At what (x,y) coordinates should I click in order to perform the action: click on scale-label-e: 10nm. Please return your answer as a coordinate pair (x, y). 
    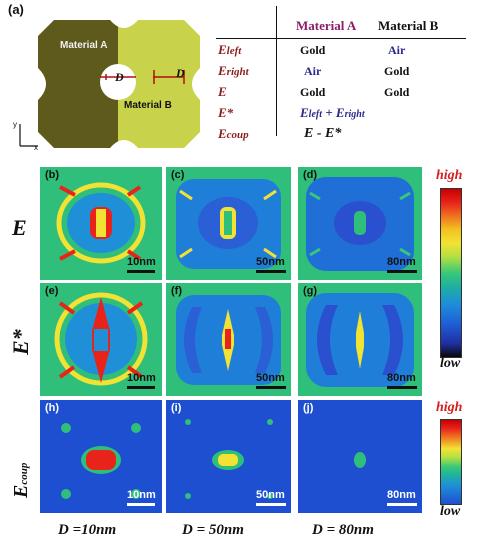
    Looking at the image, I should click on (141, 378).